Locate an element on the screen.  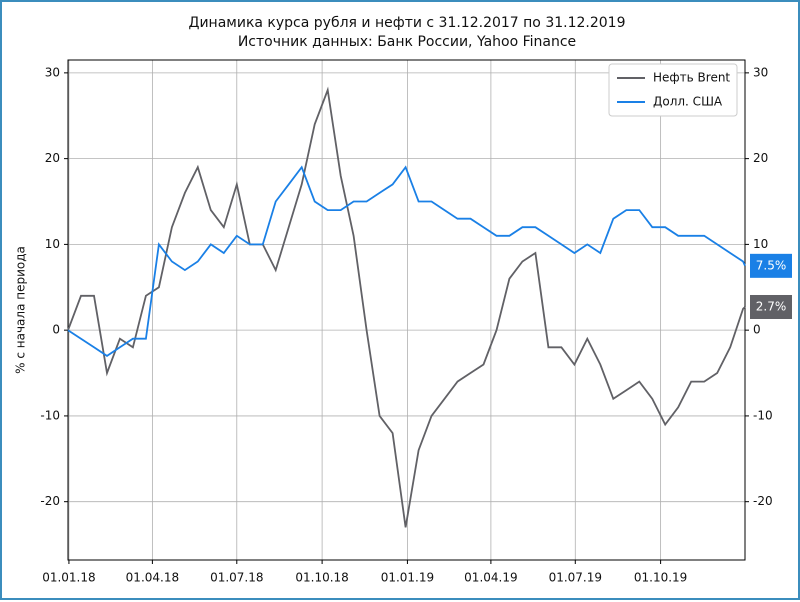
x-tick-label: 01.07.18 is located at coordinates (236, 578).